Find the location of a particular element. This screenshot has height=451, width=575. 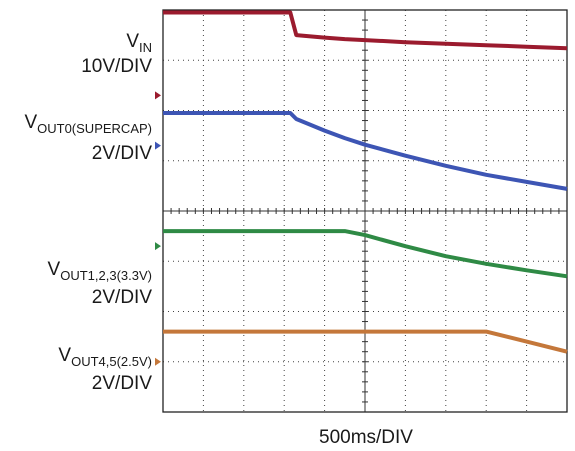

x-axis-label: 500ms/DIV is located at coordinates (366, 437).